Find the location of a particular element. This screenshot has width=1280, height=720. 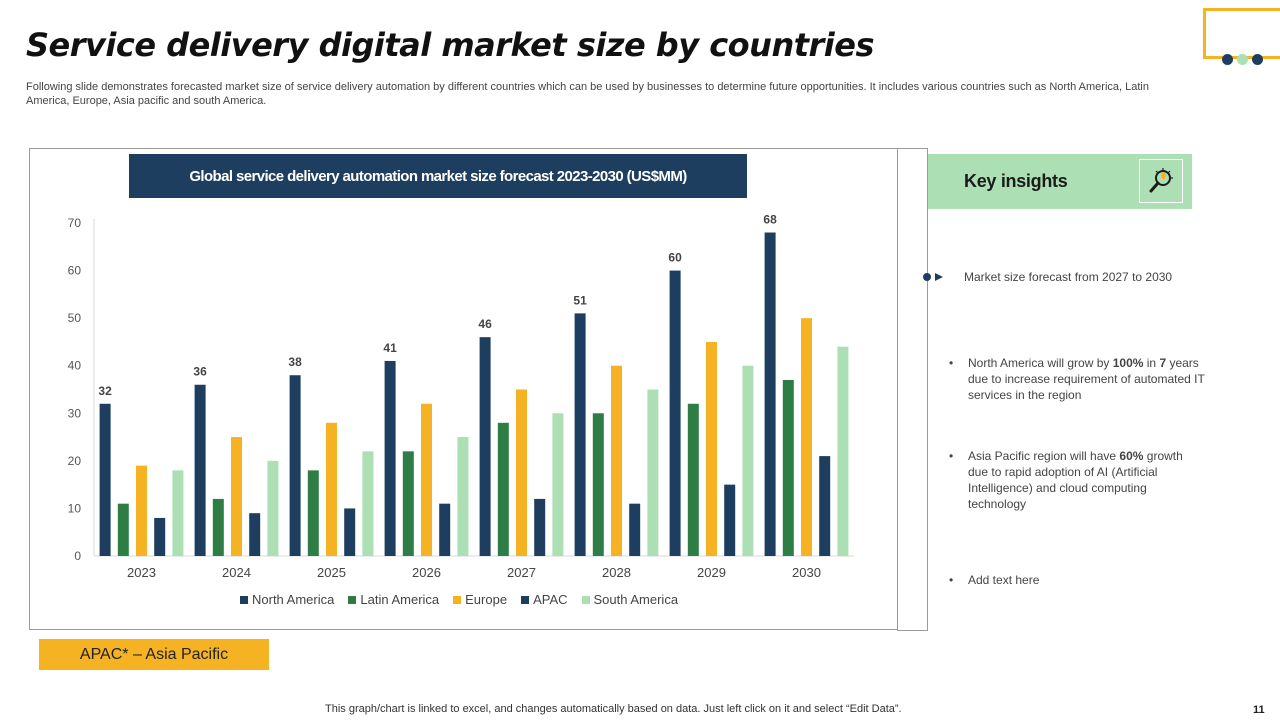

y-tick-label: 0 is located at coordinates (77, 556).